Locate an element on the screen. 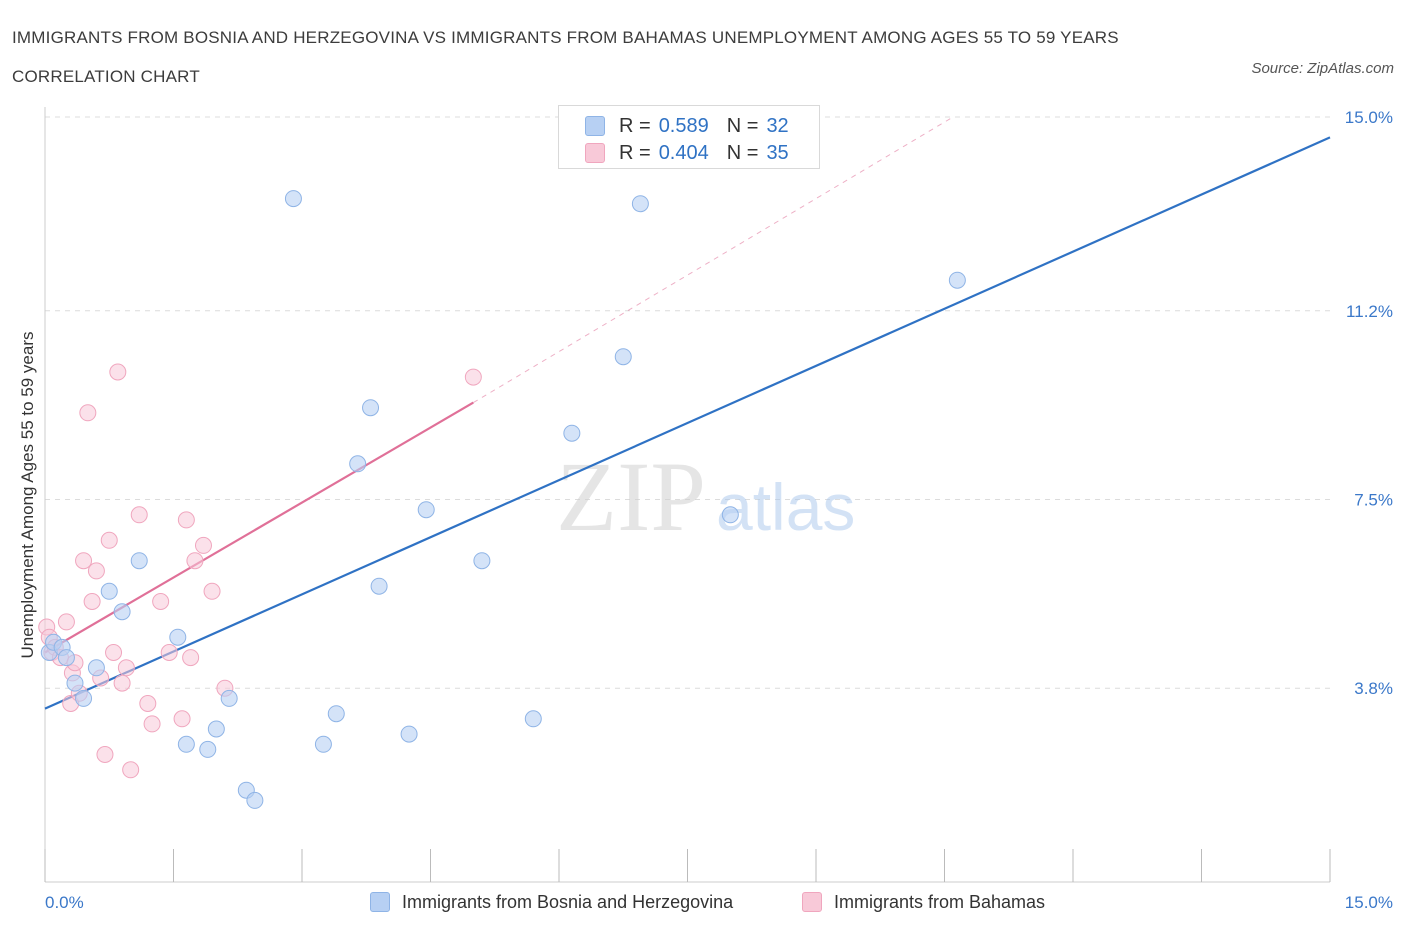  y-tick-label: 11.2% is located at coordinates (1369, 311).